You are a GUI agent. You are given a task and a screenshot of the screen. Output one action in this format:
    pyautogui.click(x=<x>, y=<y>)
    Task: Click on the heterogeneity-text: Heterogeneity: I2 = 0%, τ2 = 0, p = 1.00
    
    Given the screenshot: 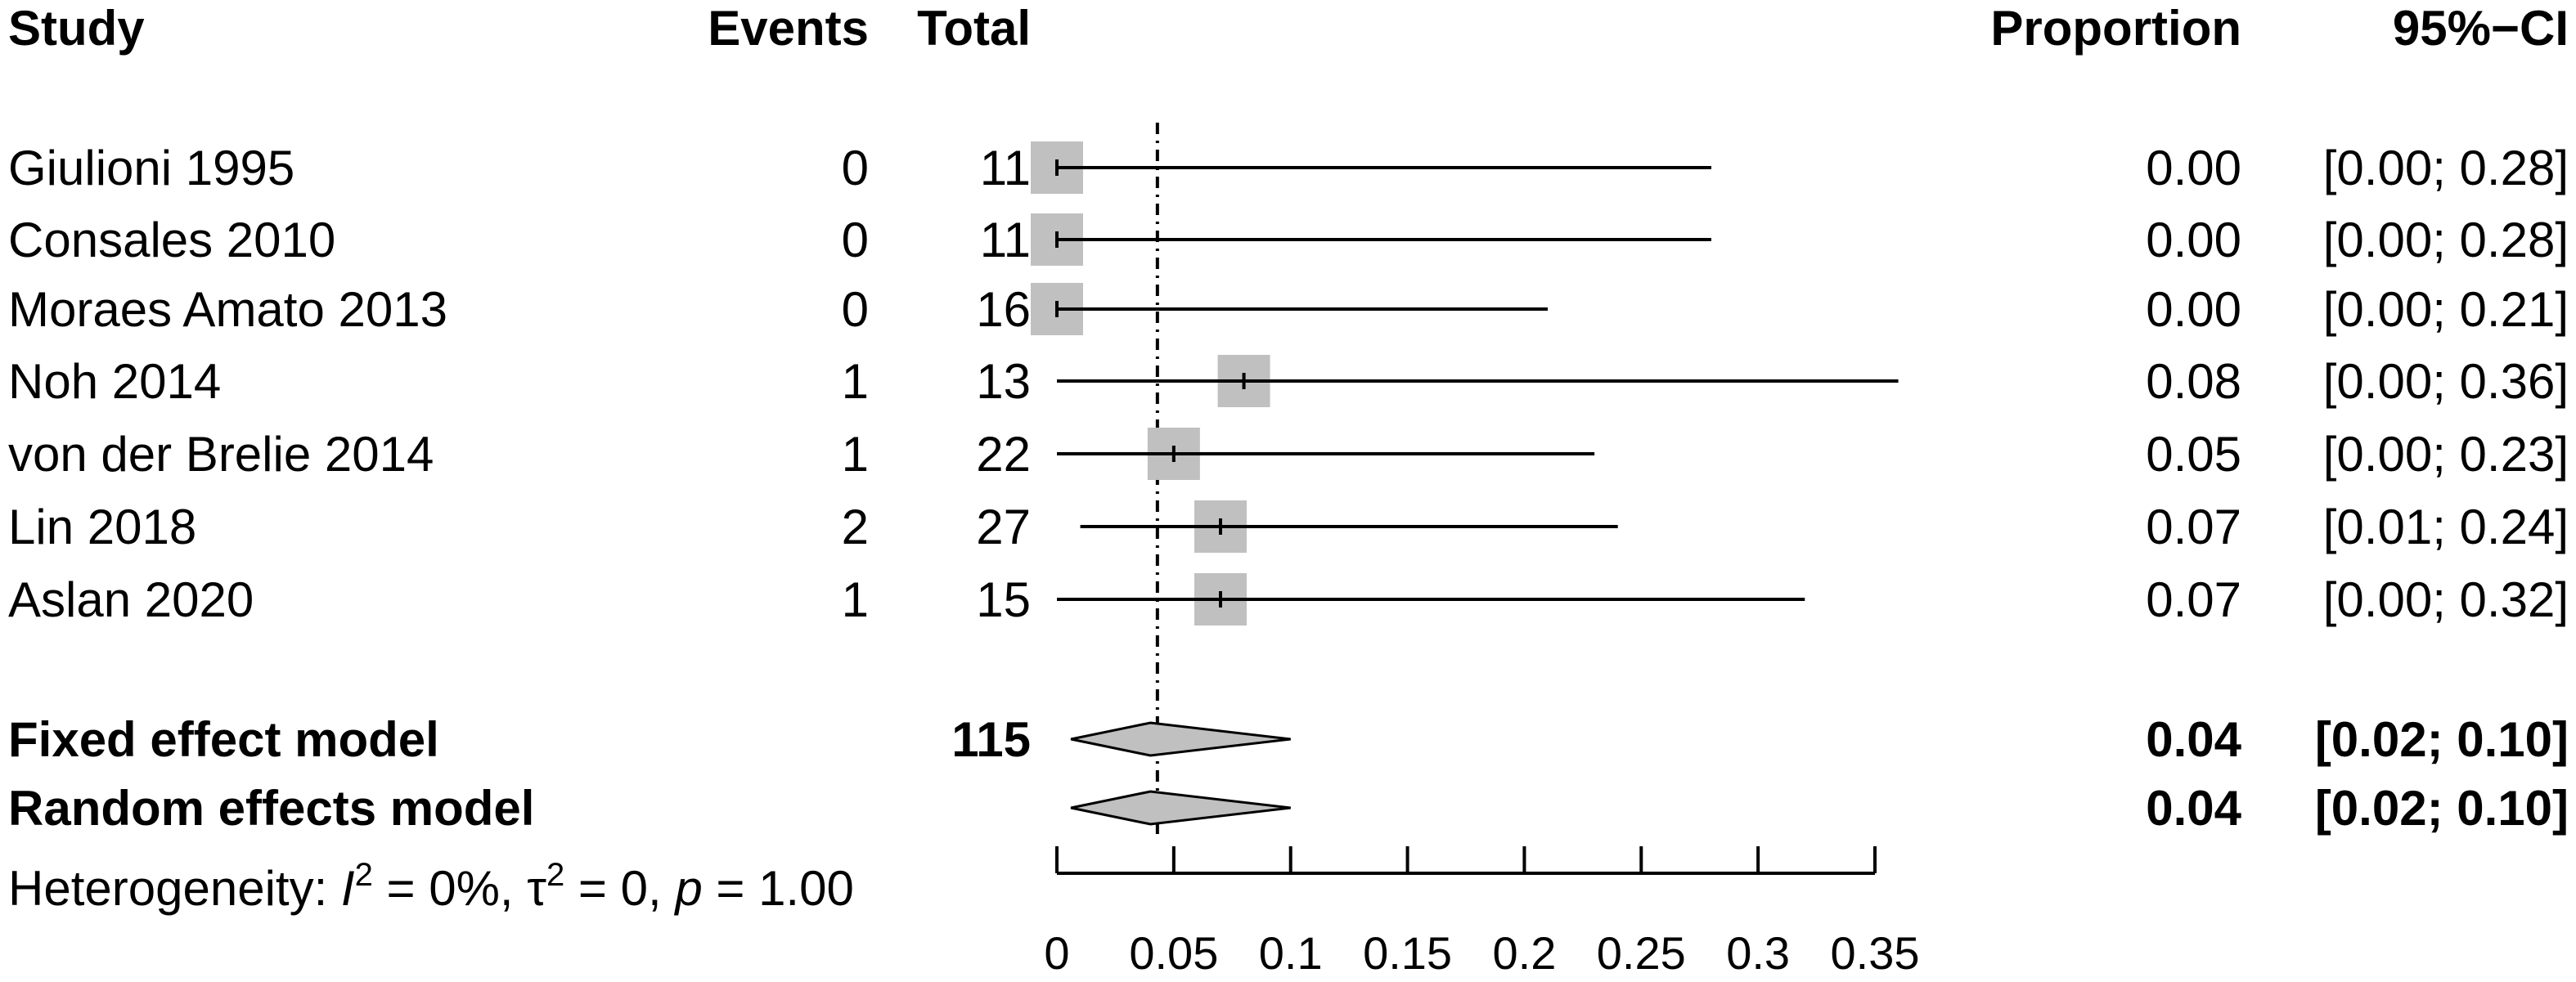 What is the action you would take?
    pyautogui.click(x=431, y=886)
    